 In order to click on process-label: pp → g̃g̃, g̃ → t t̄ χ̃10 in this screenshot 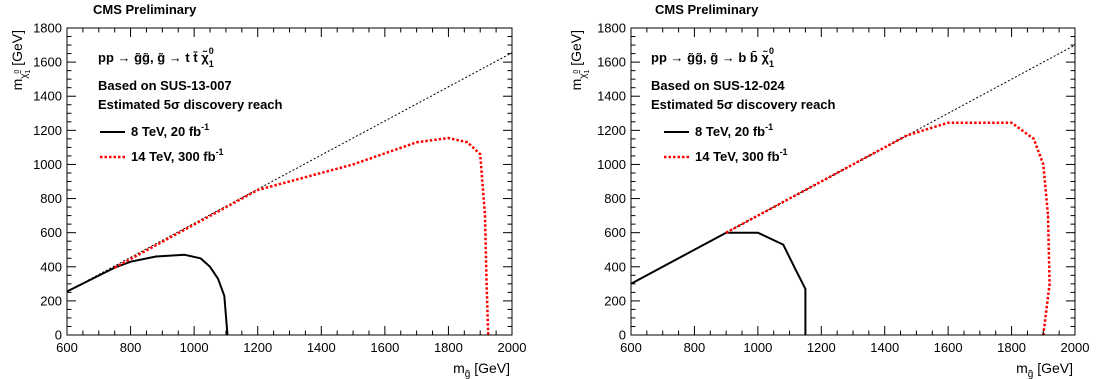, I will do `click(156, 57)`.